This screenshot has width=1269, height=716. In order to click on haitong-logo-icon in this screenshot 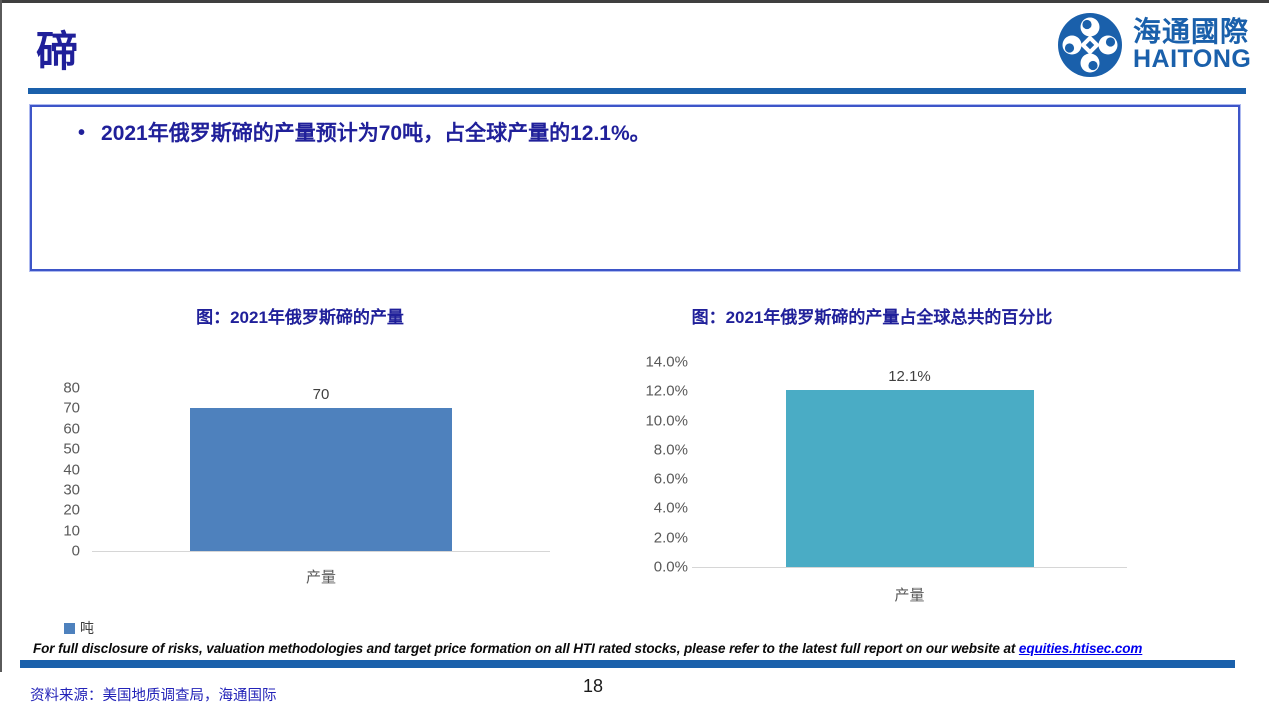, I will do `click(1090, 45)`.